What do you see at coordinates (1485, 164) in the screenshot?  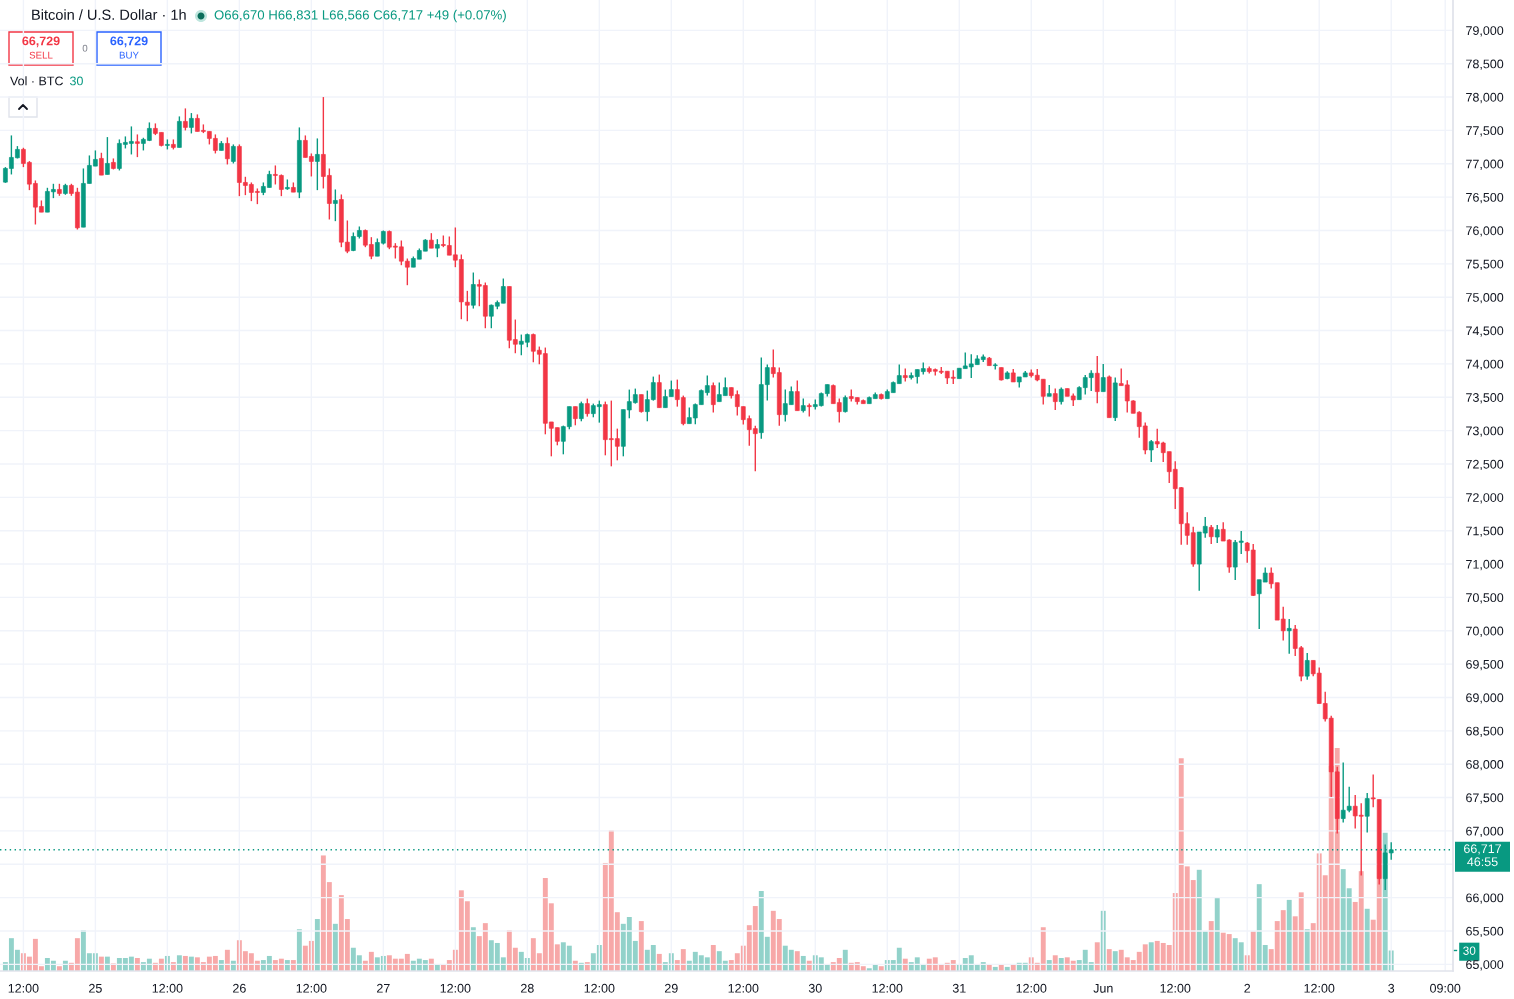 I see `y-tick-label: 77,000` at bounding box center [1485, 164].